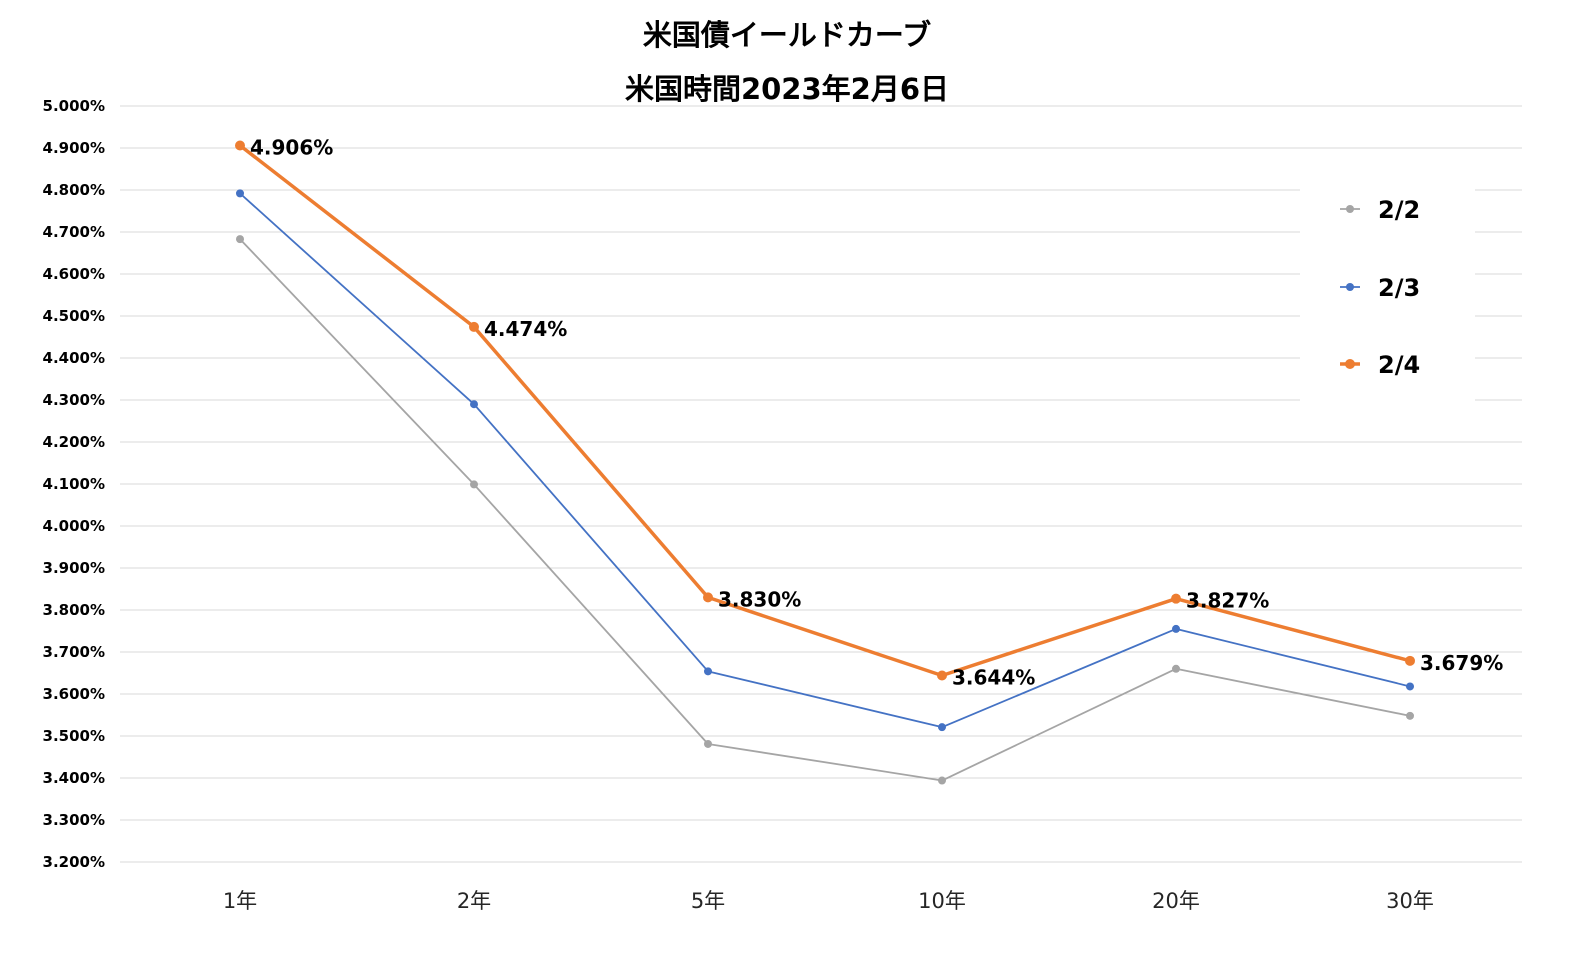 Image resolution: width=1574 pixels, height=965 pixels. Describe the element at coordinates (1399, 365) in the screenshot. I see `legend-label: 2/4` at that location.